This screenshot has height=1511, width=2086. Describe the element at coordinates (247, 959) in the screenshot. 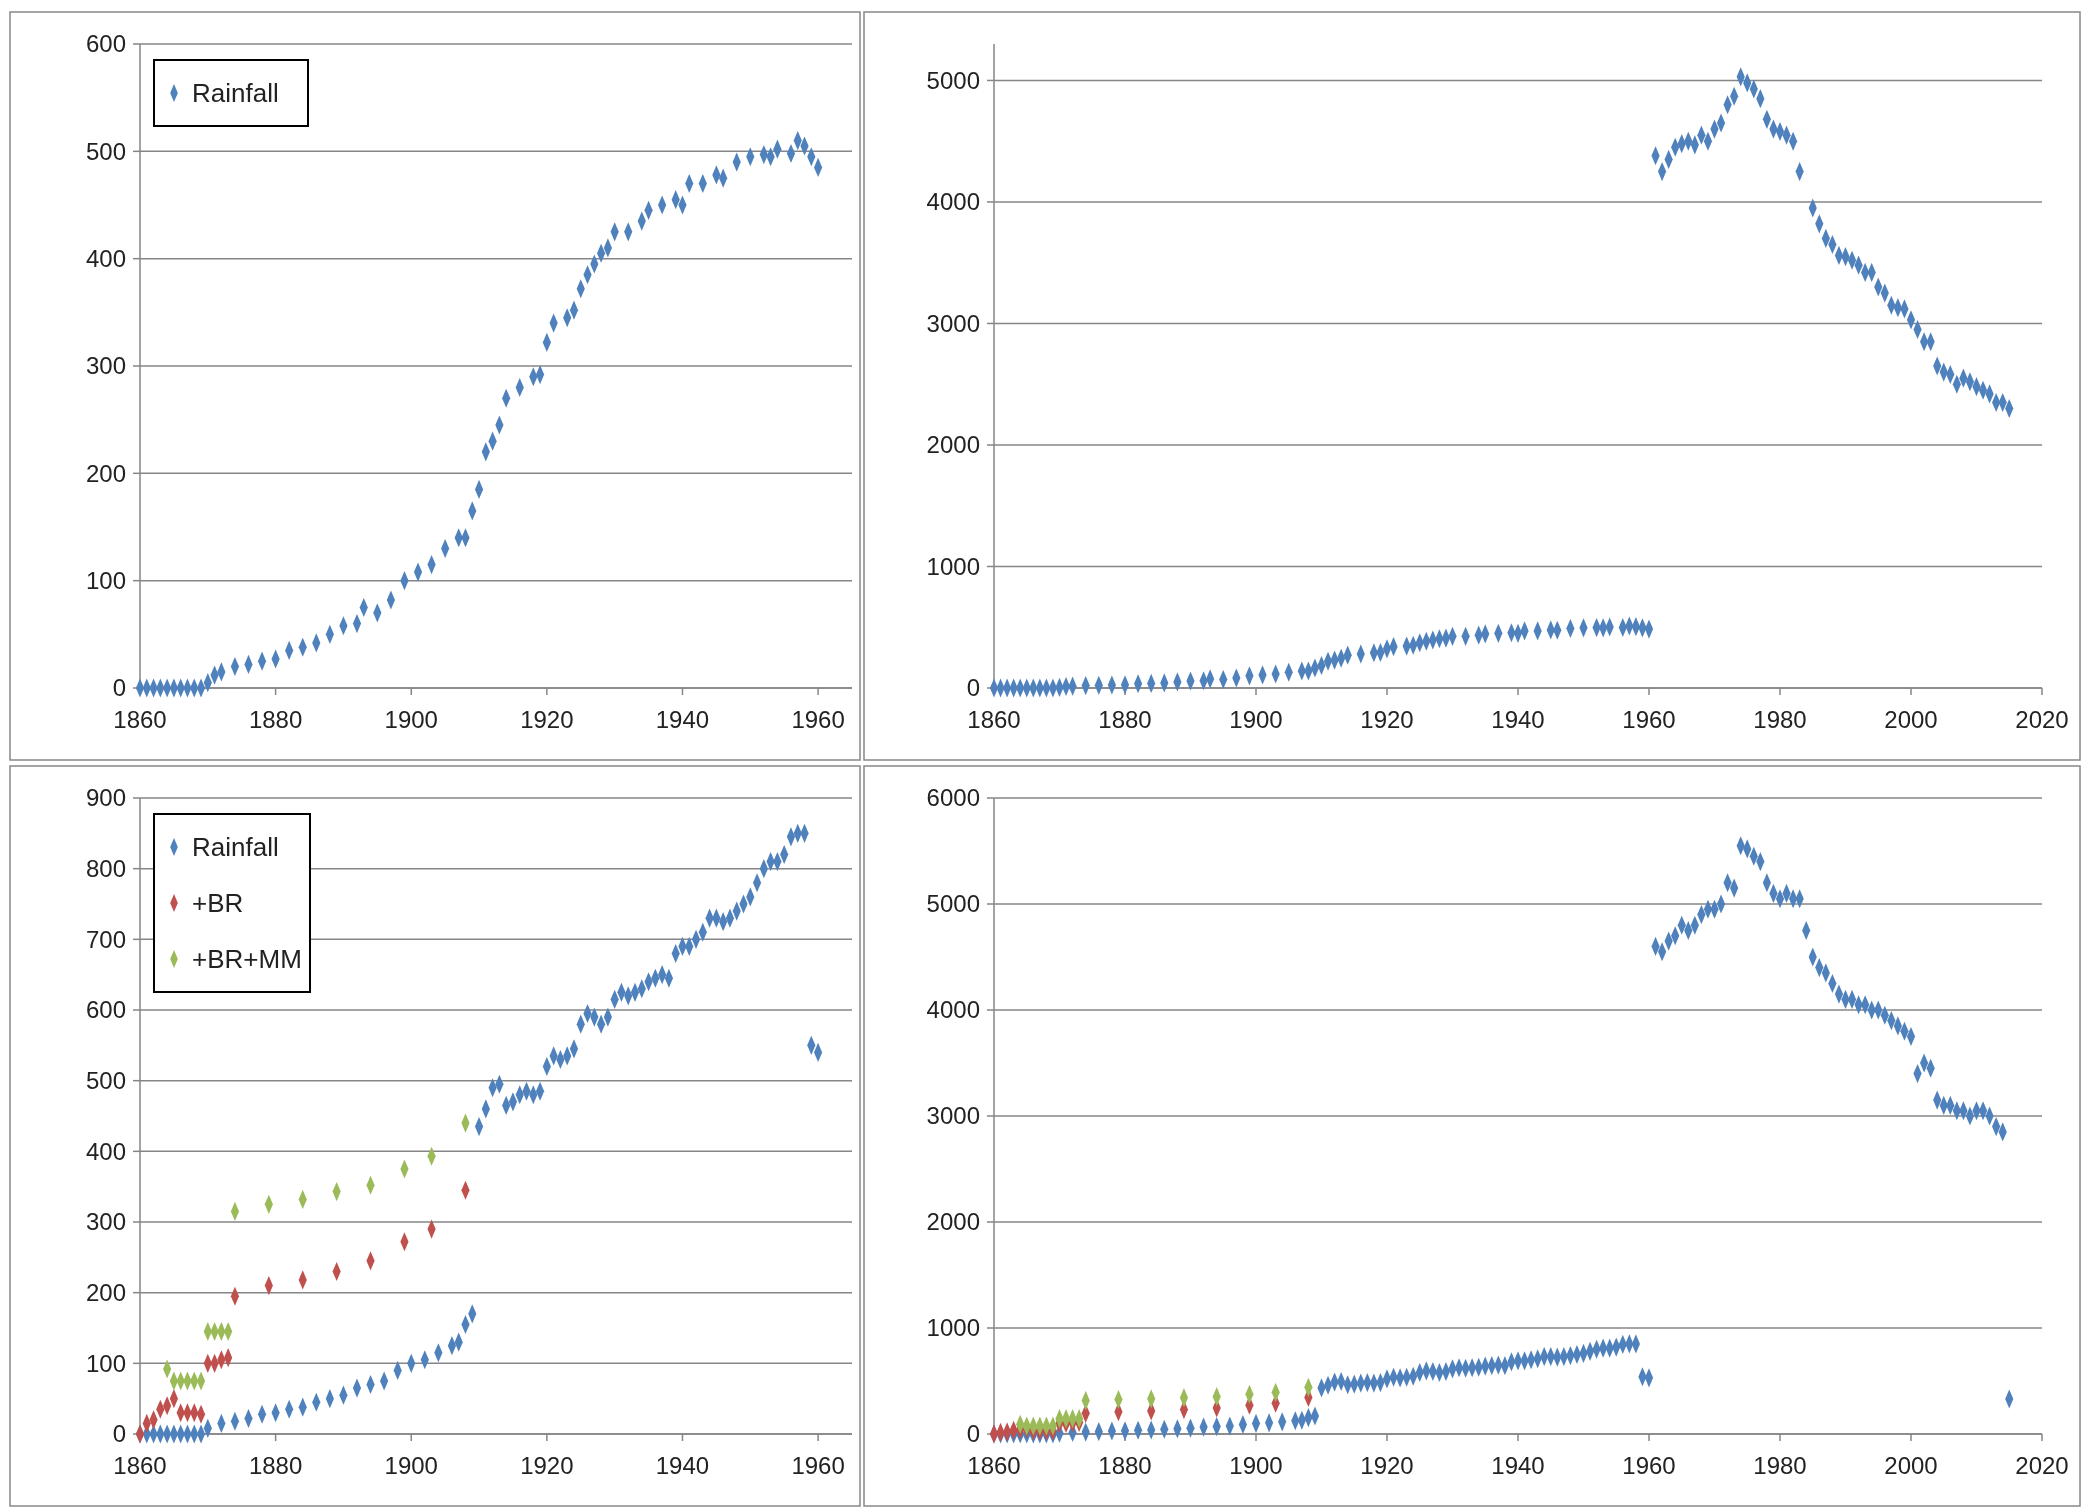

I see `legend-label: +BR+MM` at that location.